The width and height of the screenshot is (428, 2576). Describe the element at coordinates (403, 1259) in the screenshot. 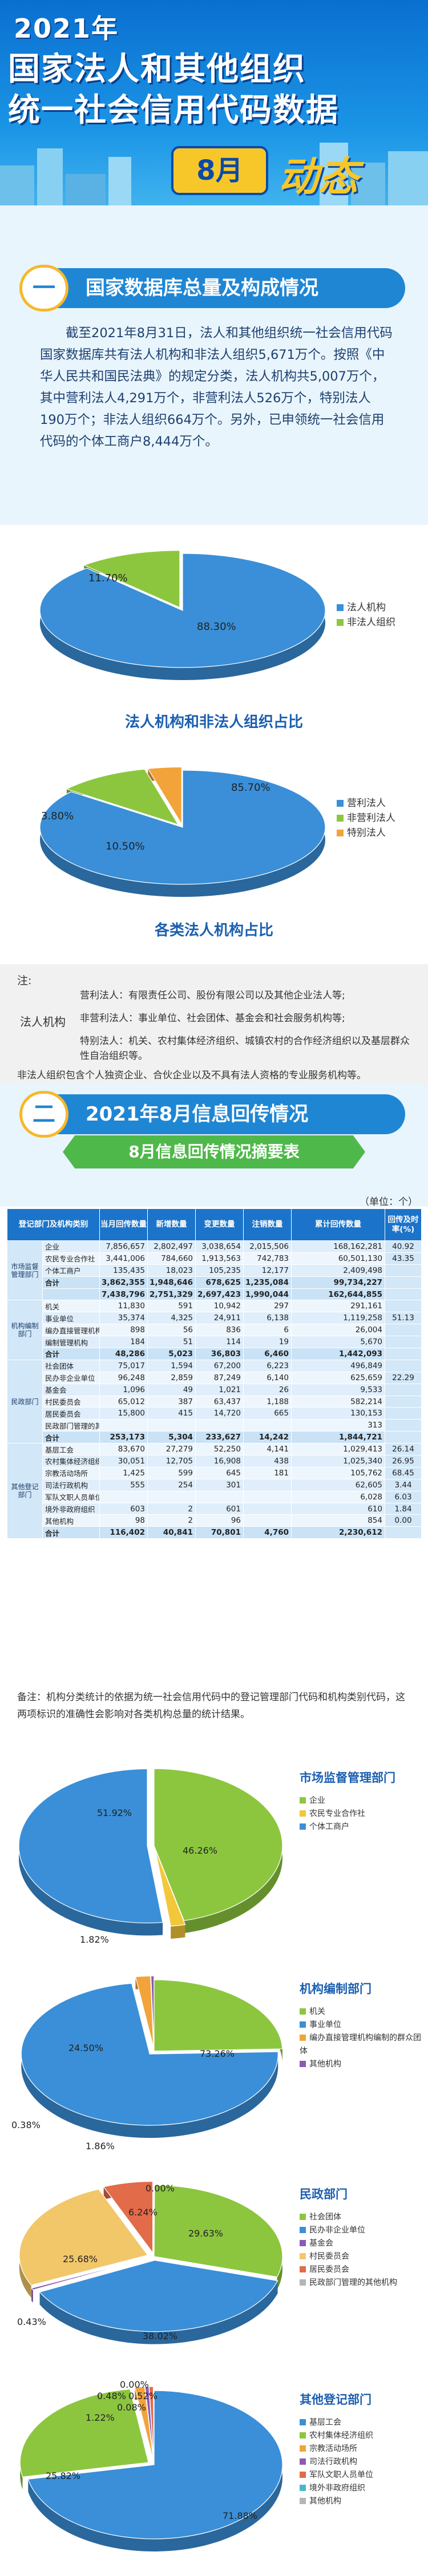

I see `table-rate-cell: 43.35` at that location.